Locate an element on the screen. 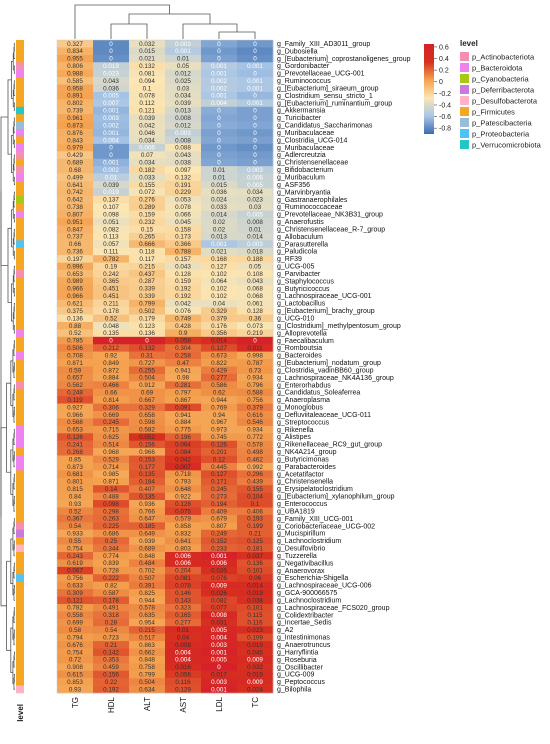 The height and width of the screenshot is (744, 550). cell-p-value: 0.912 is located at coordinates (147, 385).